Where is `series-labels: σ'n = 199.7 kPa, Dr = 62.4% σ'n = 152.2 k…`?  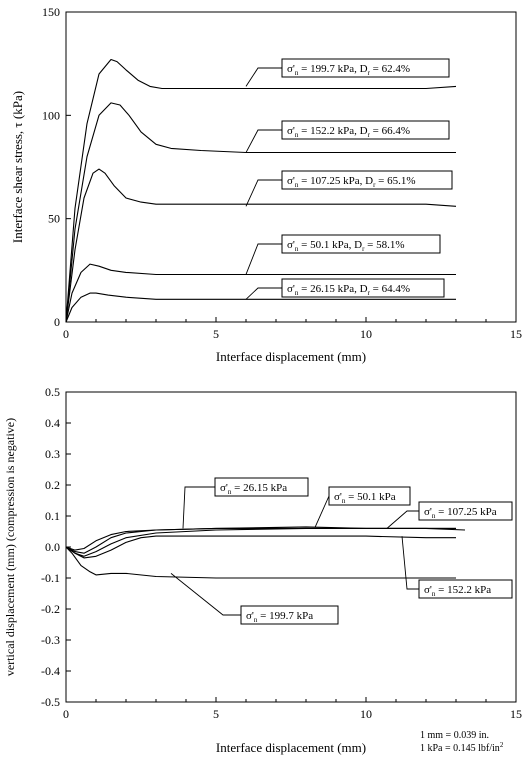 series-labels: σ'n = 199.7 kPa, Dr = 62.4% σ'n = 152.2 k… is located at coordinates (349, 179).